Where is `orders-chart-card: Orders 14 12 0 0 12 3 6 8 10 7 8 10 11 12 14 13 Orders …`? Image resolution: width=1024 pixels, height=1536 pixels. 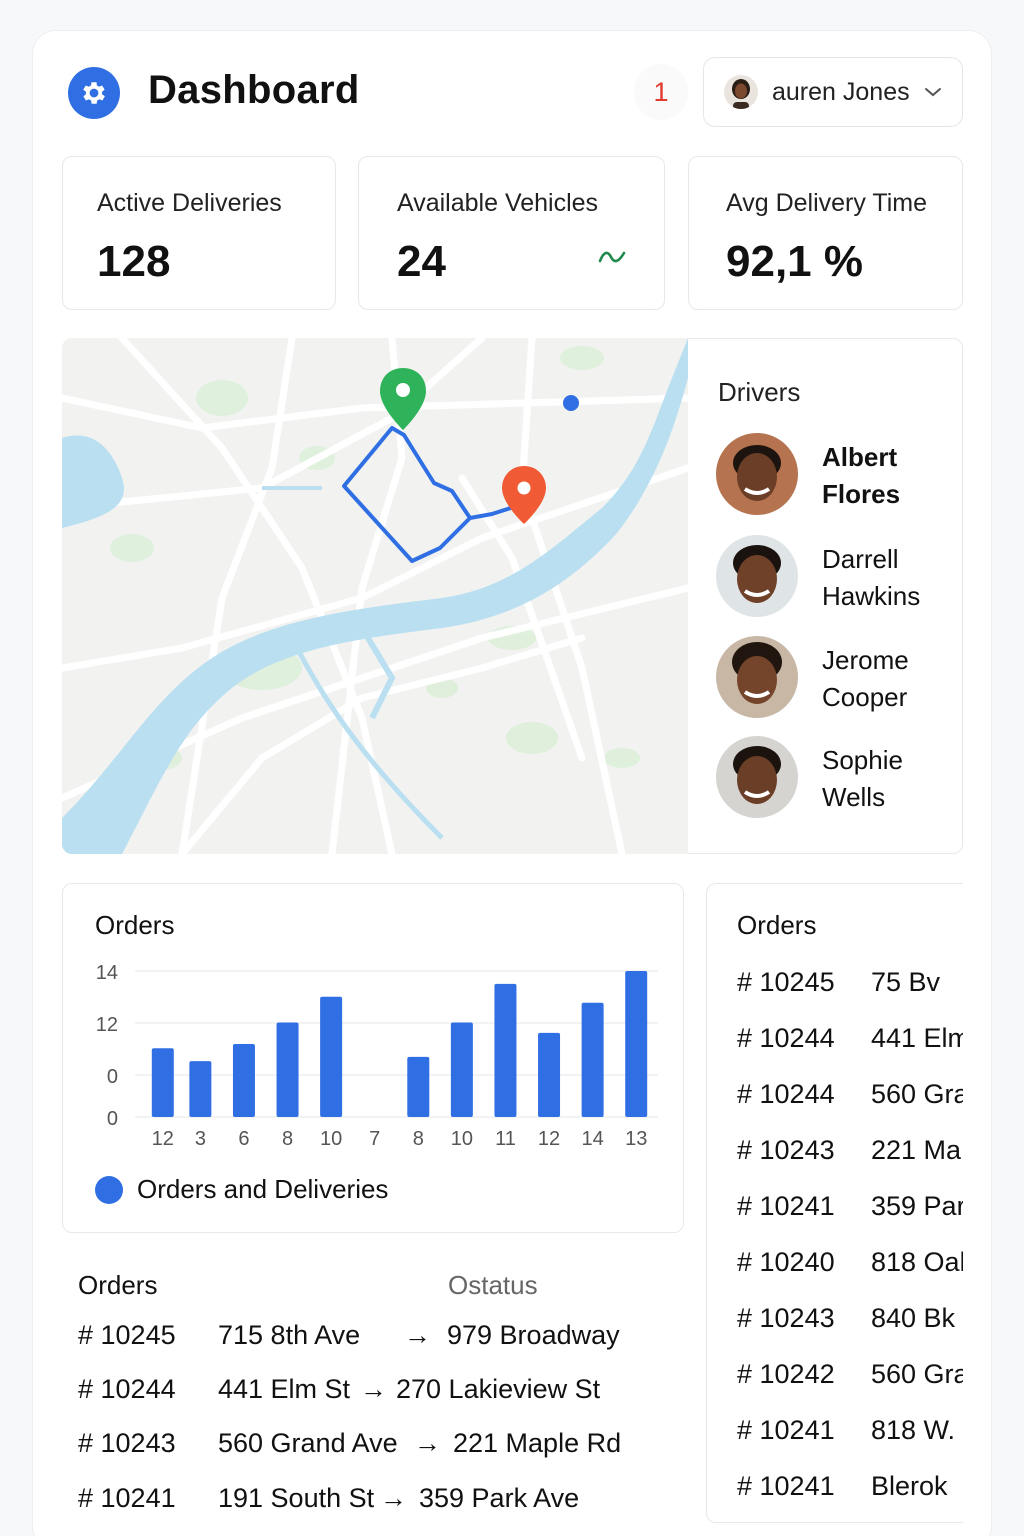
orders-chart-card: Orders 14 12 0 0 12 3 6 8 10 7 8 10 11 12 14 13 Orders … is located at coordinates (373, 1058).